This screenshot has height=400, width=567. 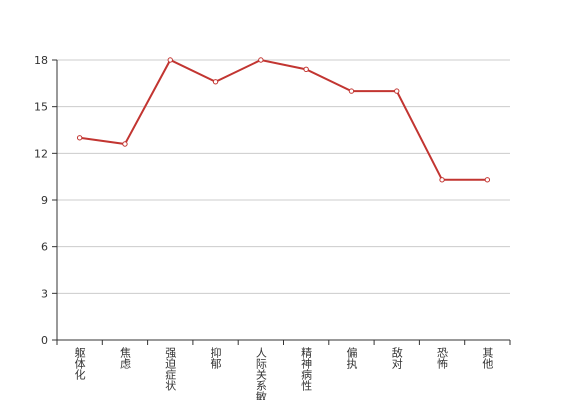 I want to click on y-tick-label: 12, so click(x=41, y=153).